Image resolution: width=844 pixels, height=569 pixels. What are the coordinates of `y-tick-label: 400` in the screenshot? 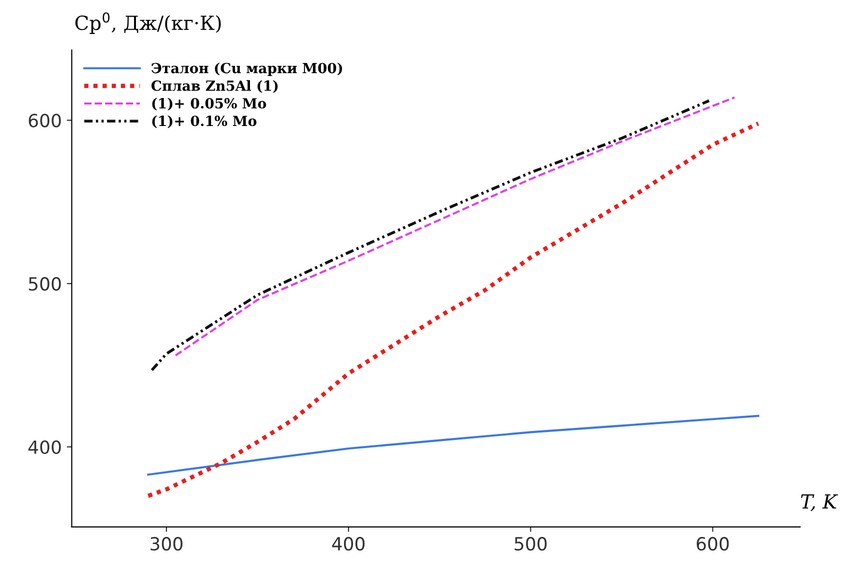 It's located at (44, 447).